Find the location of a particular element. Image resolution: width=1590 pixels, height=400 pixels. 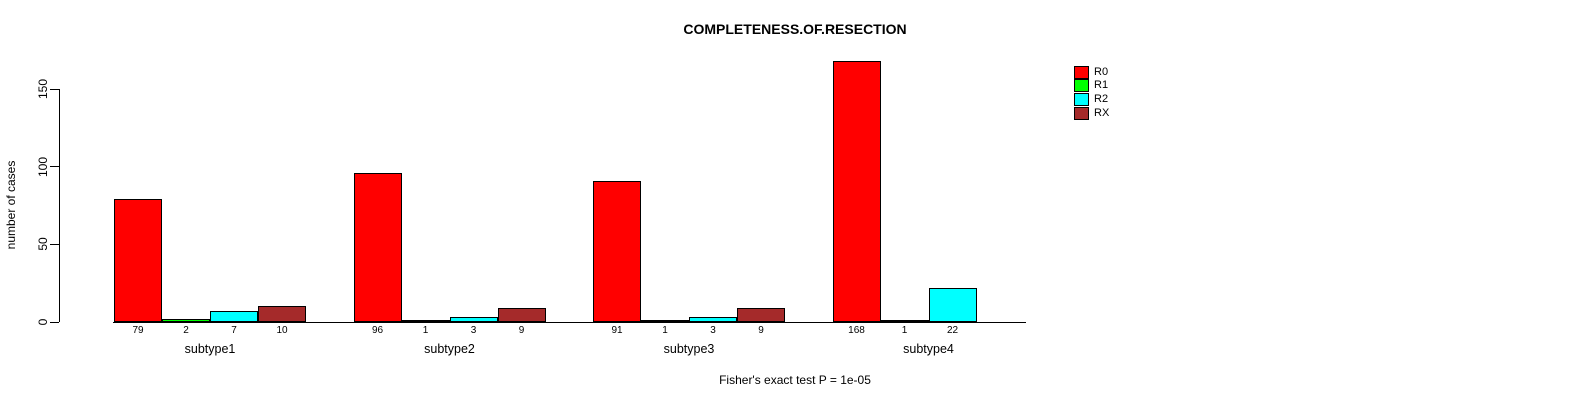

legend: R0 R1 R2 RX is located at coordinates (1092, 93).